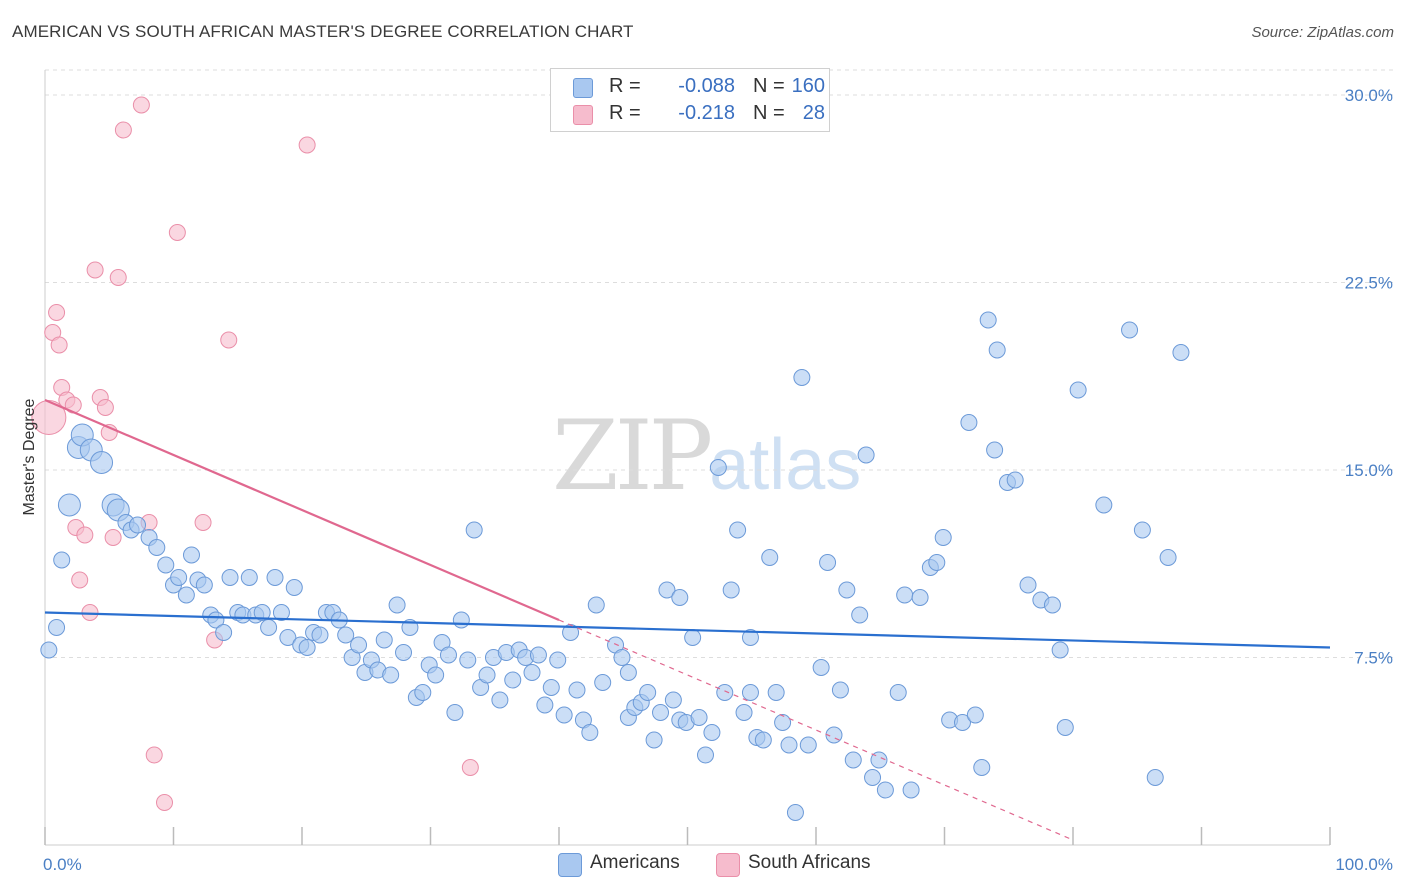 Image resolution: width=1406 pixels, height=892 pixels. Describe the element at coordinates (1373, 658) in the screenshot. I see `y-tick-label: 7.5%` at that location.